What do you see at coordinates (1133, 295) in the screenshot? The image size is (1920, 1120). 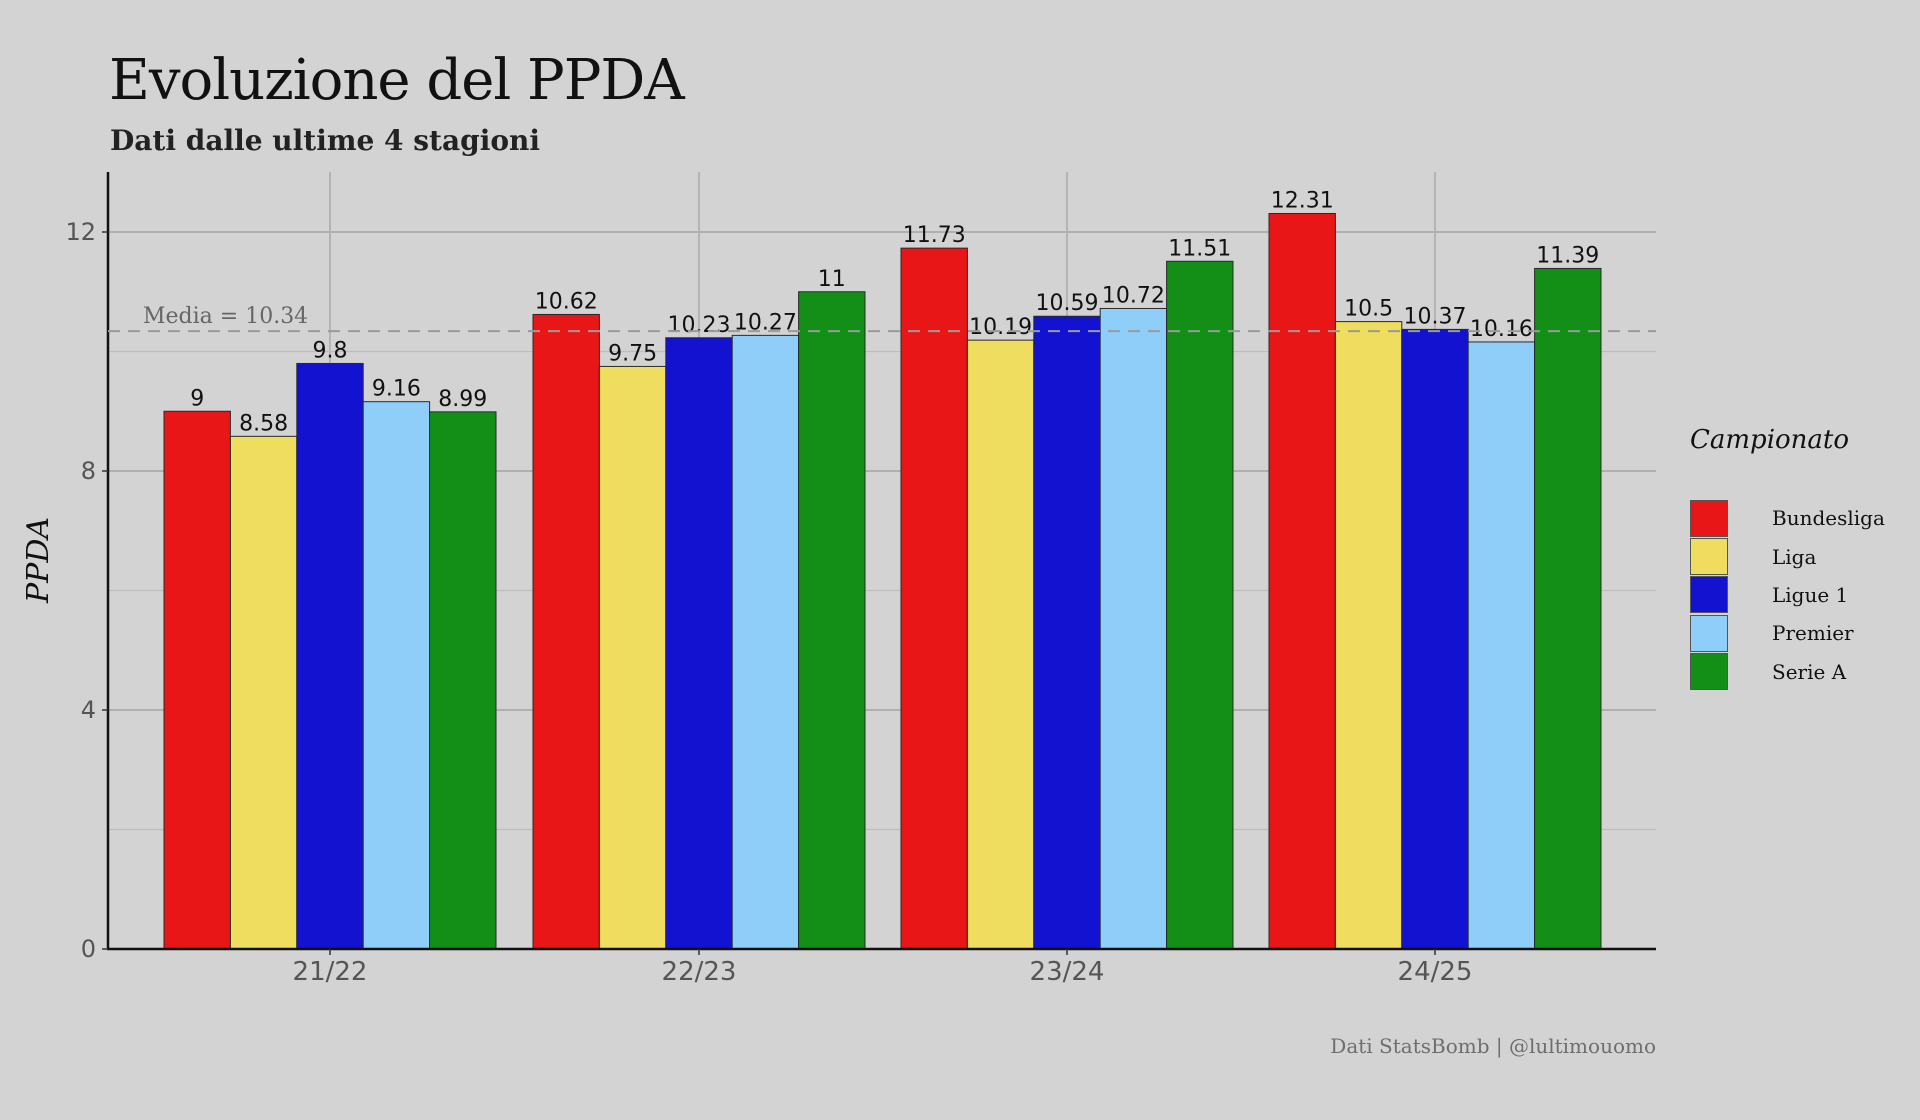 I see `bar-value-label: 10.72` at bounding box center [1133, 295].